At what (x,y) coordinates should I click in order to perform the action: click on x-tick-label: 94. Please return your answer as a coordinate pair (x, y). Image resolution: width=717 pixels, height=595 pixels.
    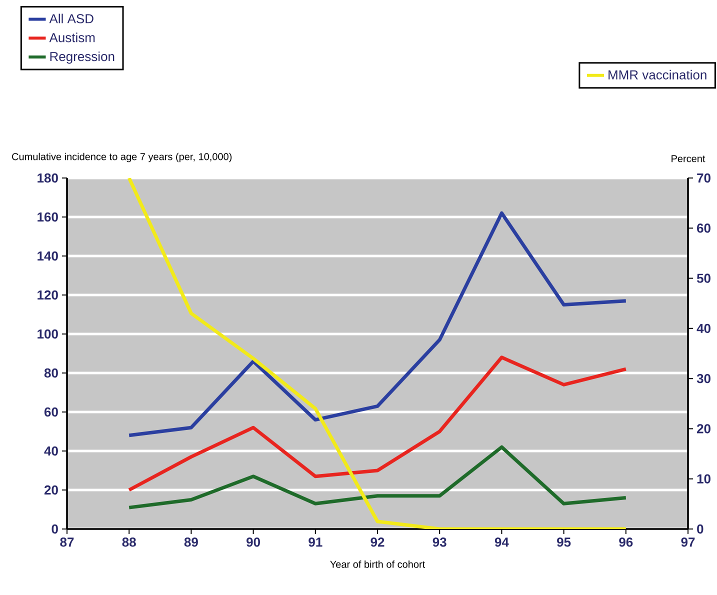
    Looking at the image, I should click on (501, 542).